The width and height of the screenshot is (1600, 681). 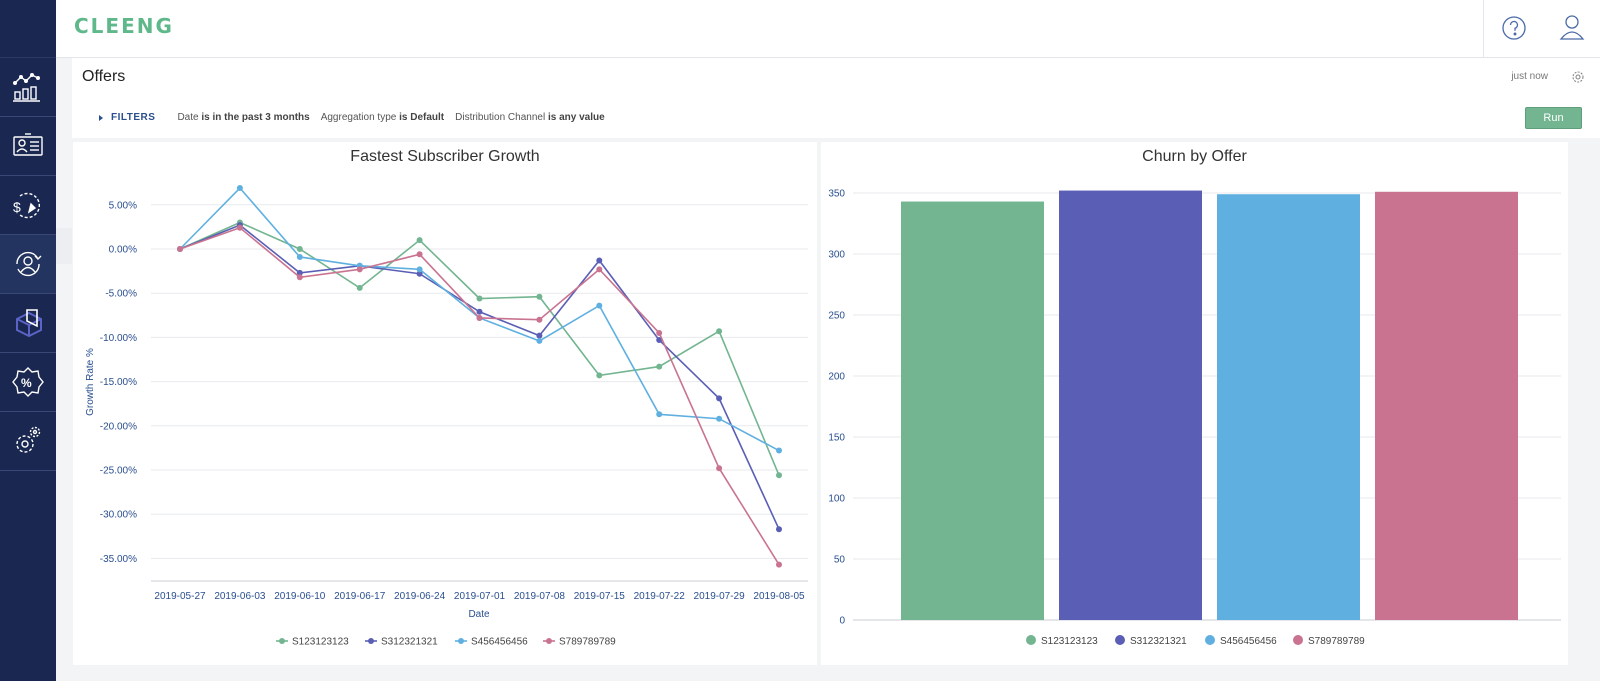 What do you see at coordinates (28, 87) in the screenshot?
I see `sidebar-item-analytics` at bounding box center [28, 87].